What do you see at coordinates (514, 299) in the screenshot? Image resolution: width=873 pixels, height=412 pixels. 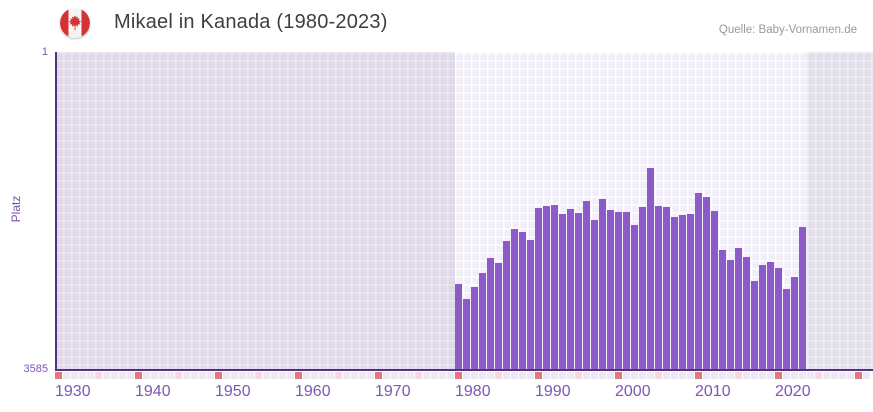 I see `bar-1987` at bounding box center [514, 299].